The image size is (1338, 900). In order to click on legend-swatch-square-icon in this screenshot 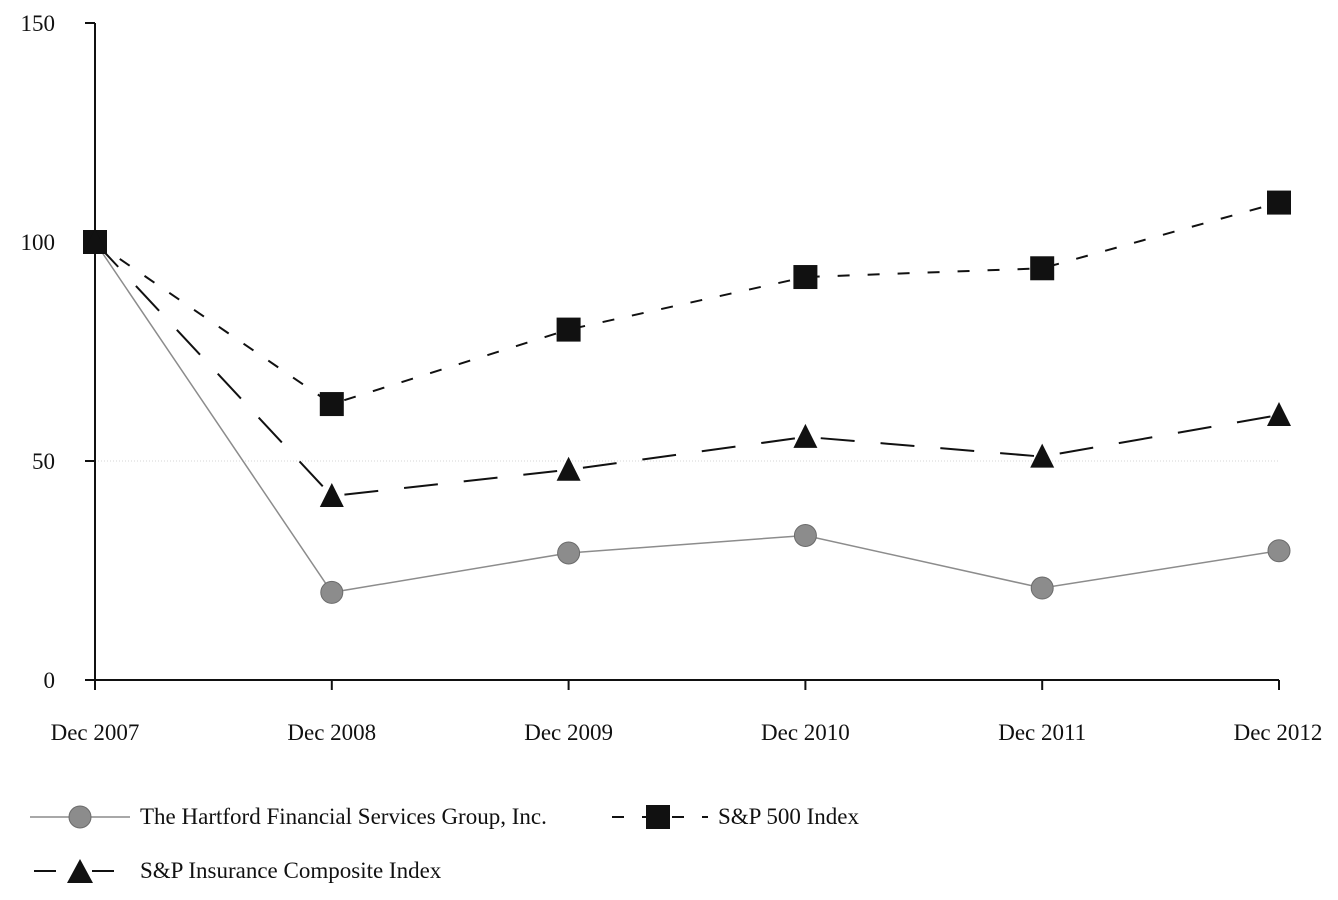, I will do `click(658, 817)`.